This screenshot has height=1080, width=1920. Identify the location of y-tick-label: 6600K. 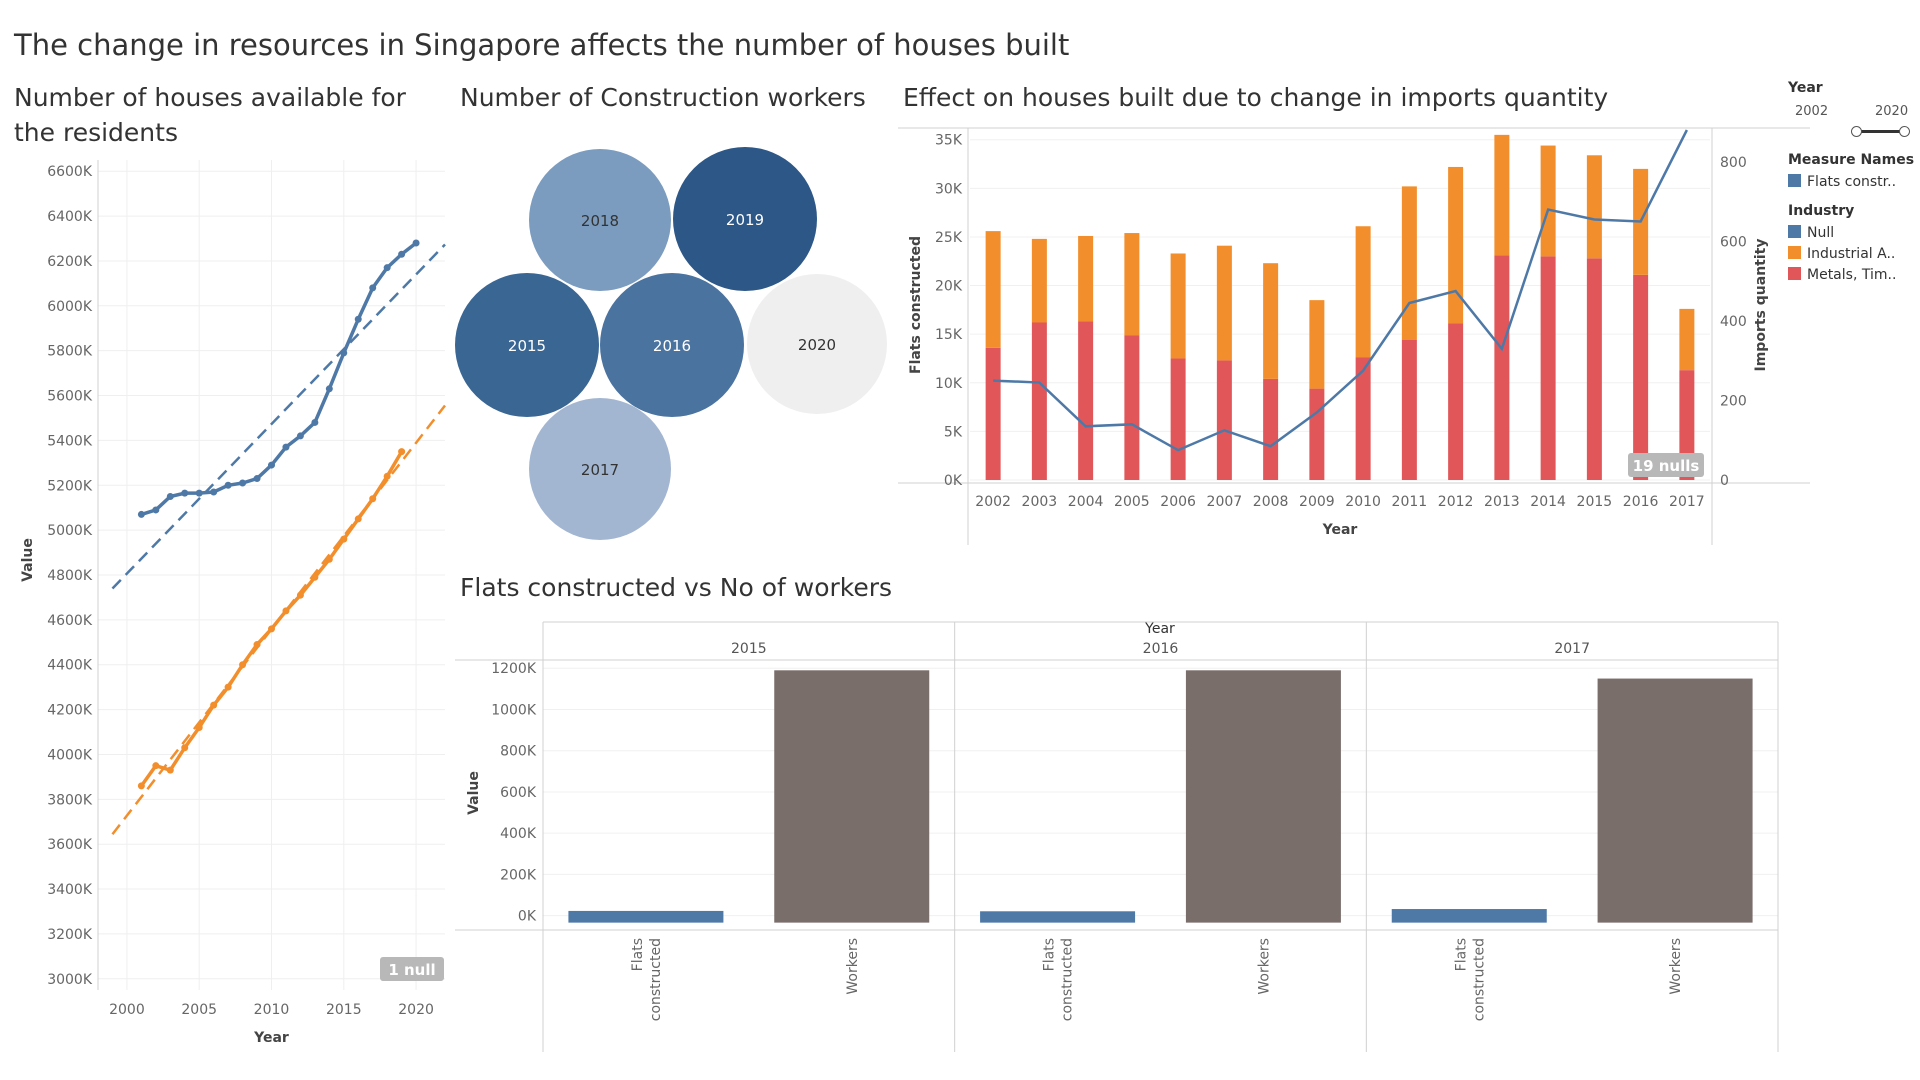
(70, 172).